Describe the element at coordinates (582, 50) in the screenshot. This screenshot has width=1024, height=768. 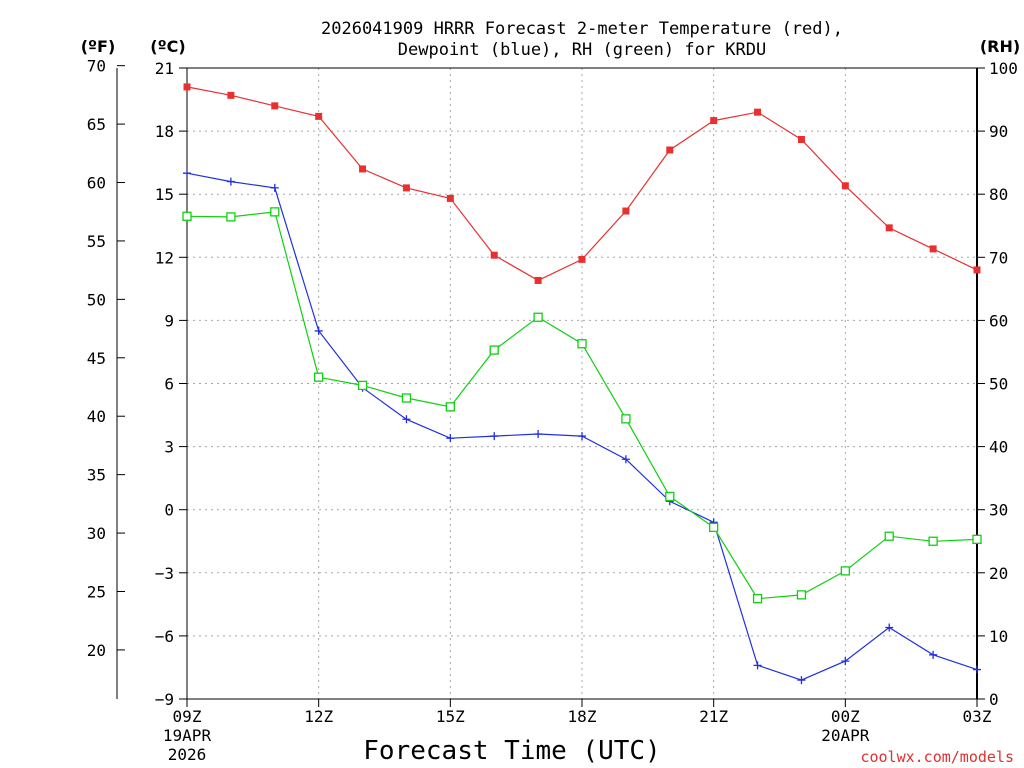
I see `chart-title-line2: Dewpoint (blue), RH (green) for KRDU` at that location.